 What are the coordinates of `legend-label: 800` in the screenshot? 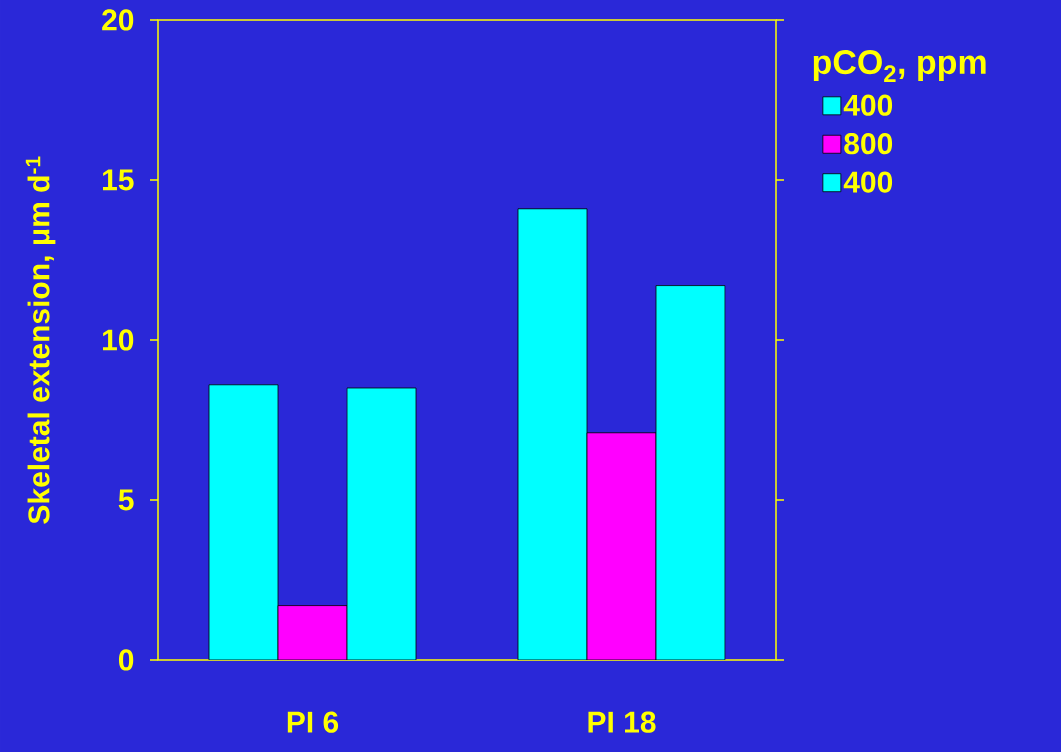 It's located at (868, 144).